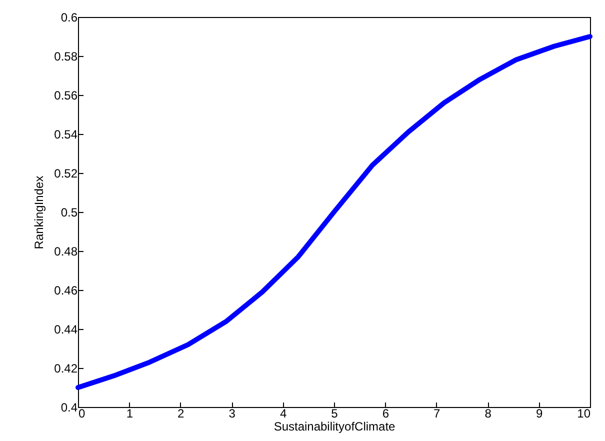 Image resolution: width=605 pixels, height=441 pixels. I want to click on x-axis-title: SustainabilityofClimate, so click(335, 427).